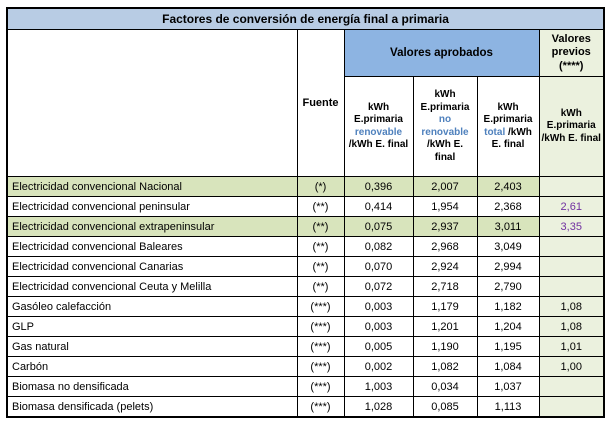  I want to click on previous-value: 1,00, so click(571, 366).